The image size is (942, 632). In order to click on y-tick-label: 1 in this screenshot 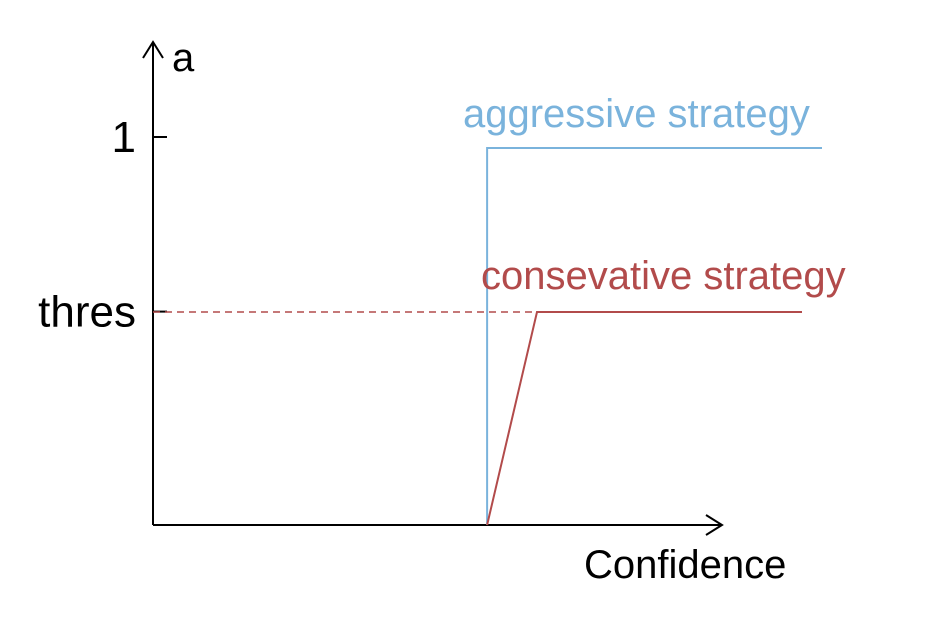, I will do `click(124, 137)`.